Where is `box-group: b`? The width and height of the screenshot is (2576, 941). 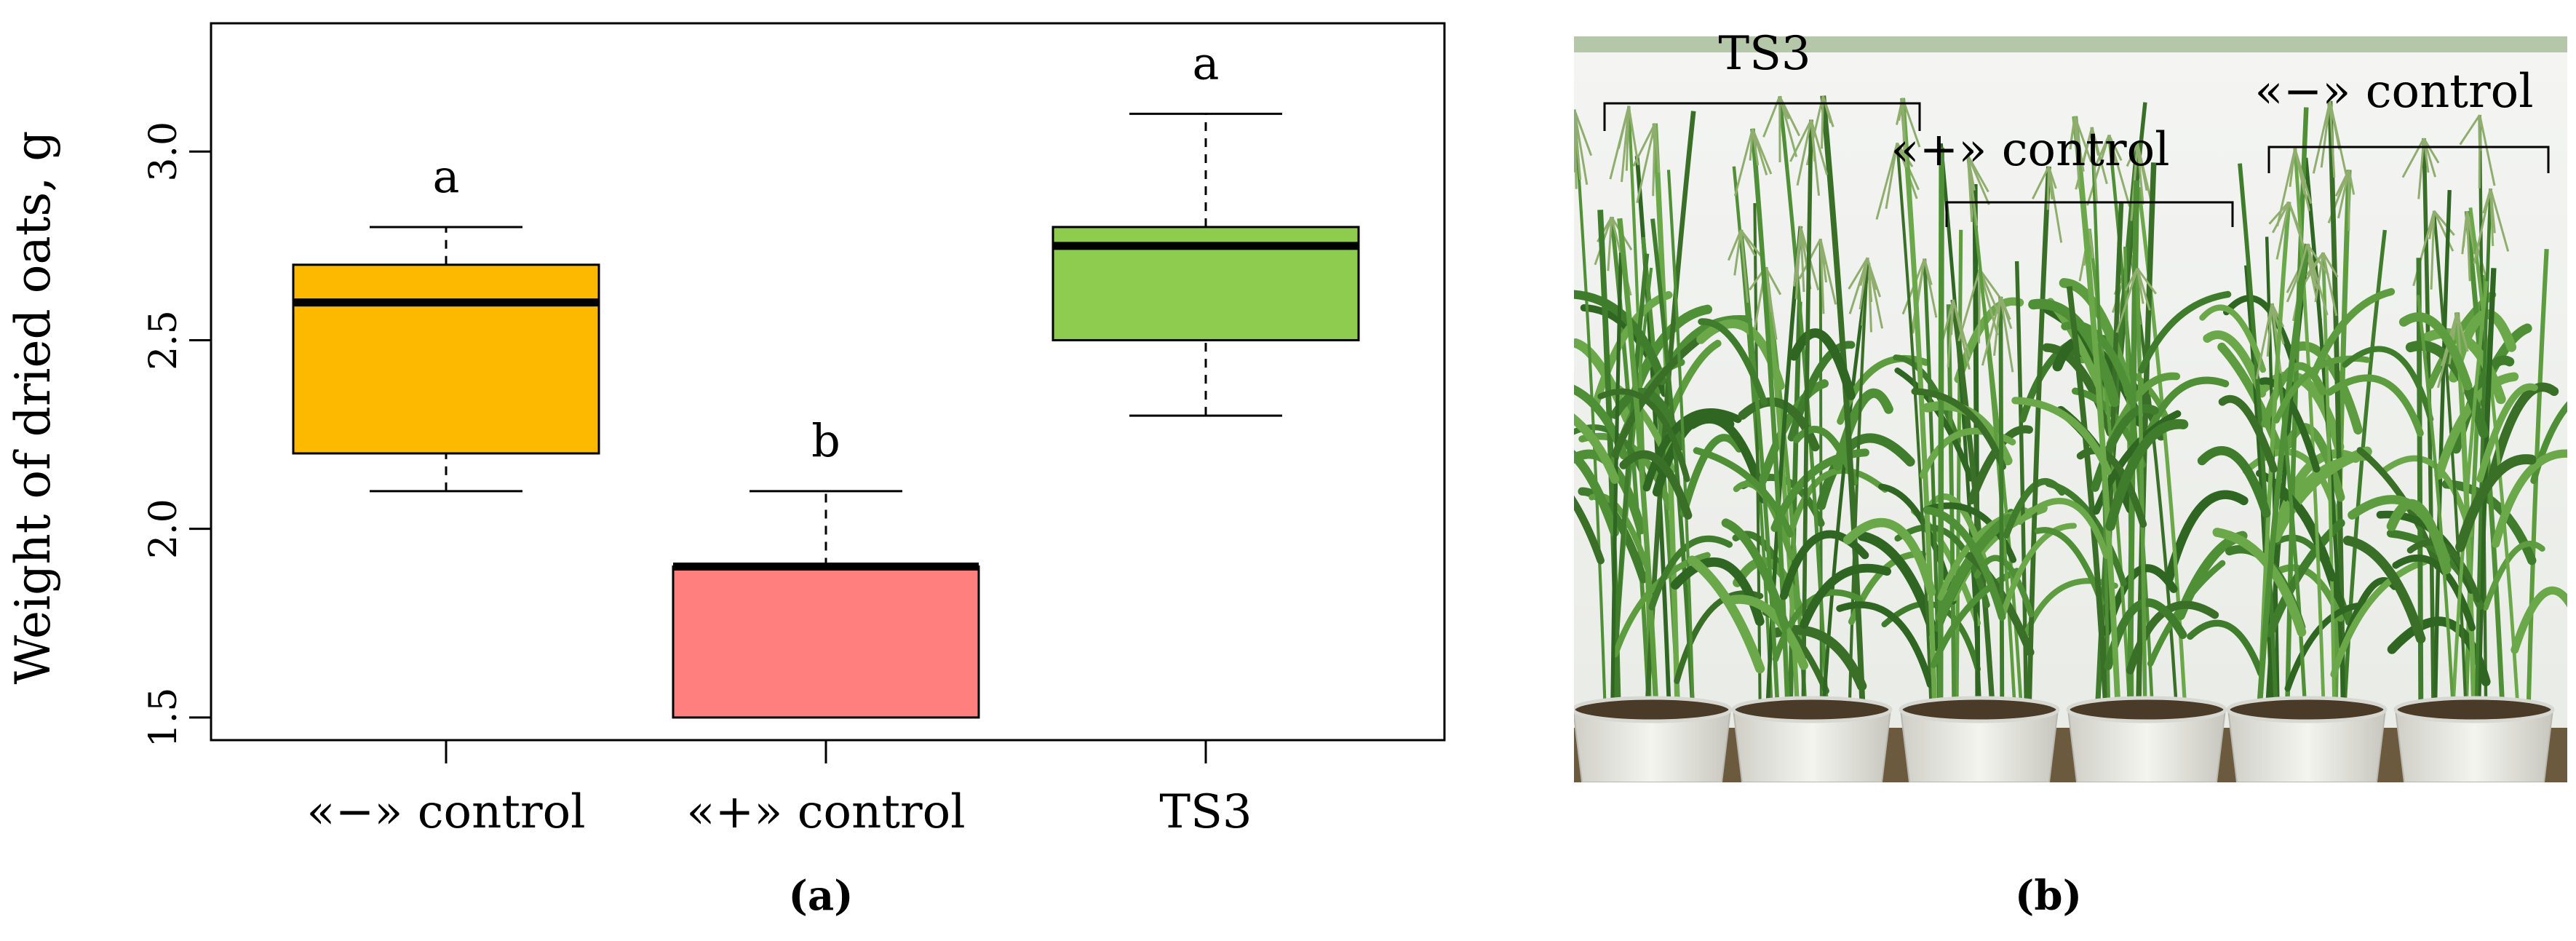 box-group: b is located at coordinates (826, 566).